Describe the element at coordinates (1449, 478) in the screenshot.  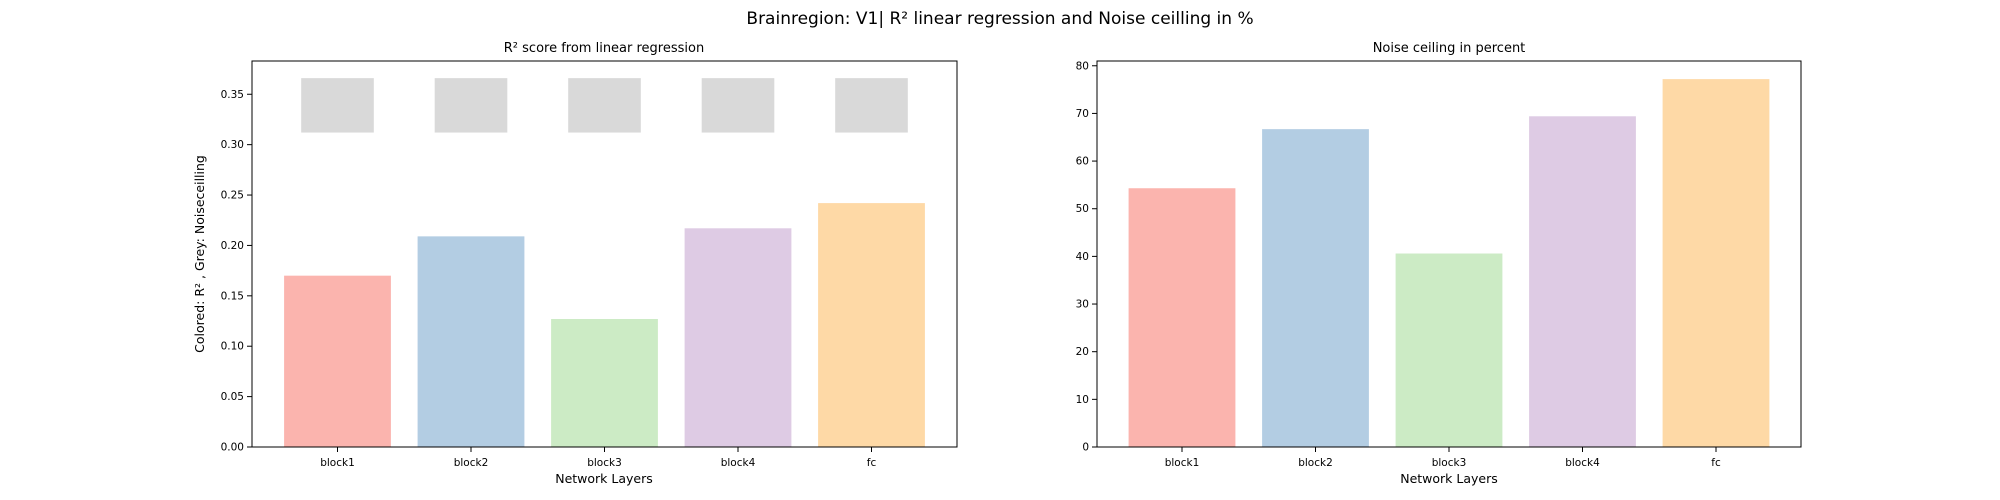
I see `noise-ceiling-x-axis-label: Network Layers` at that location.